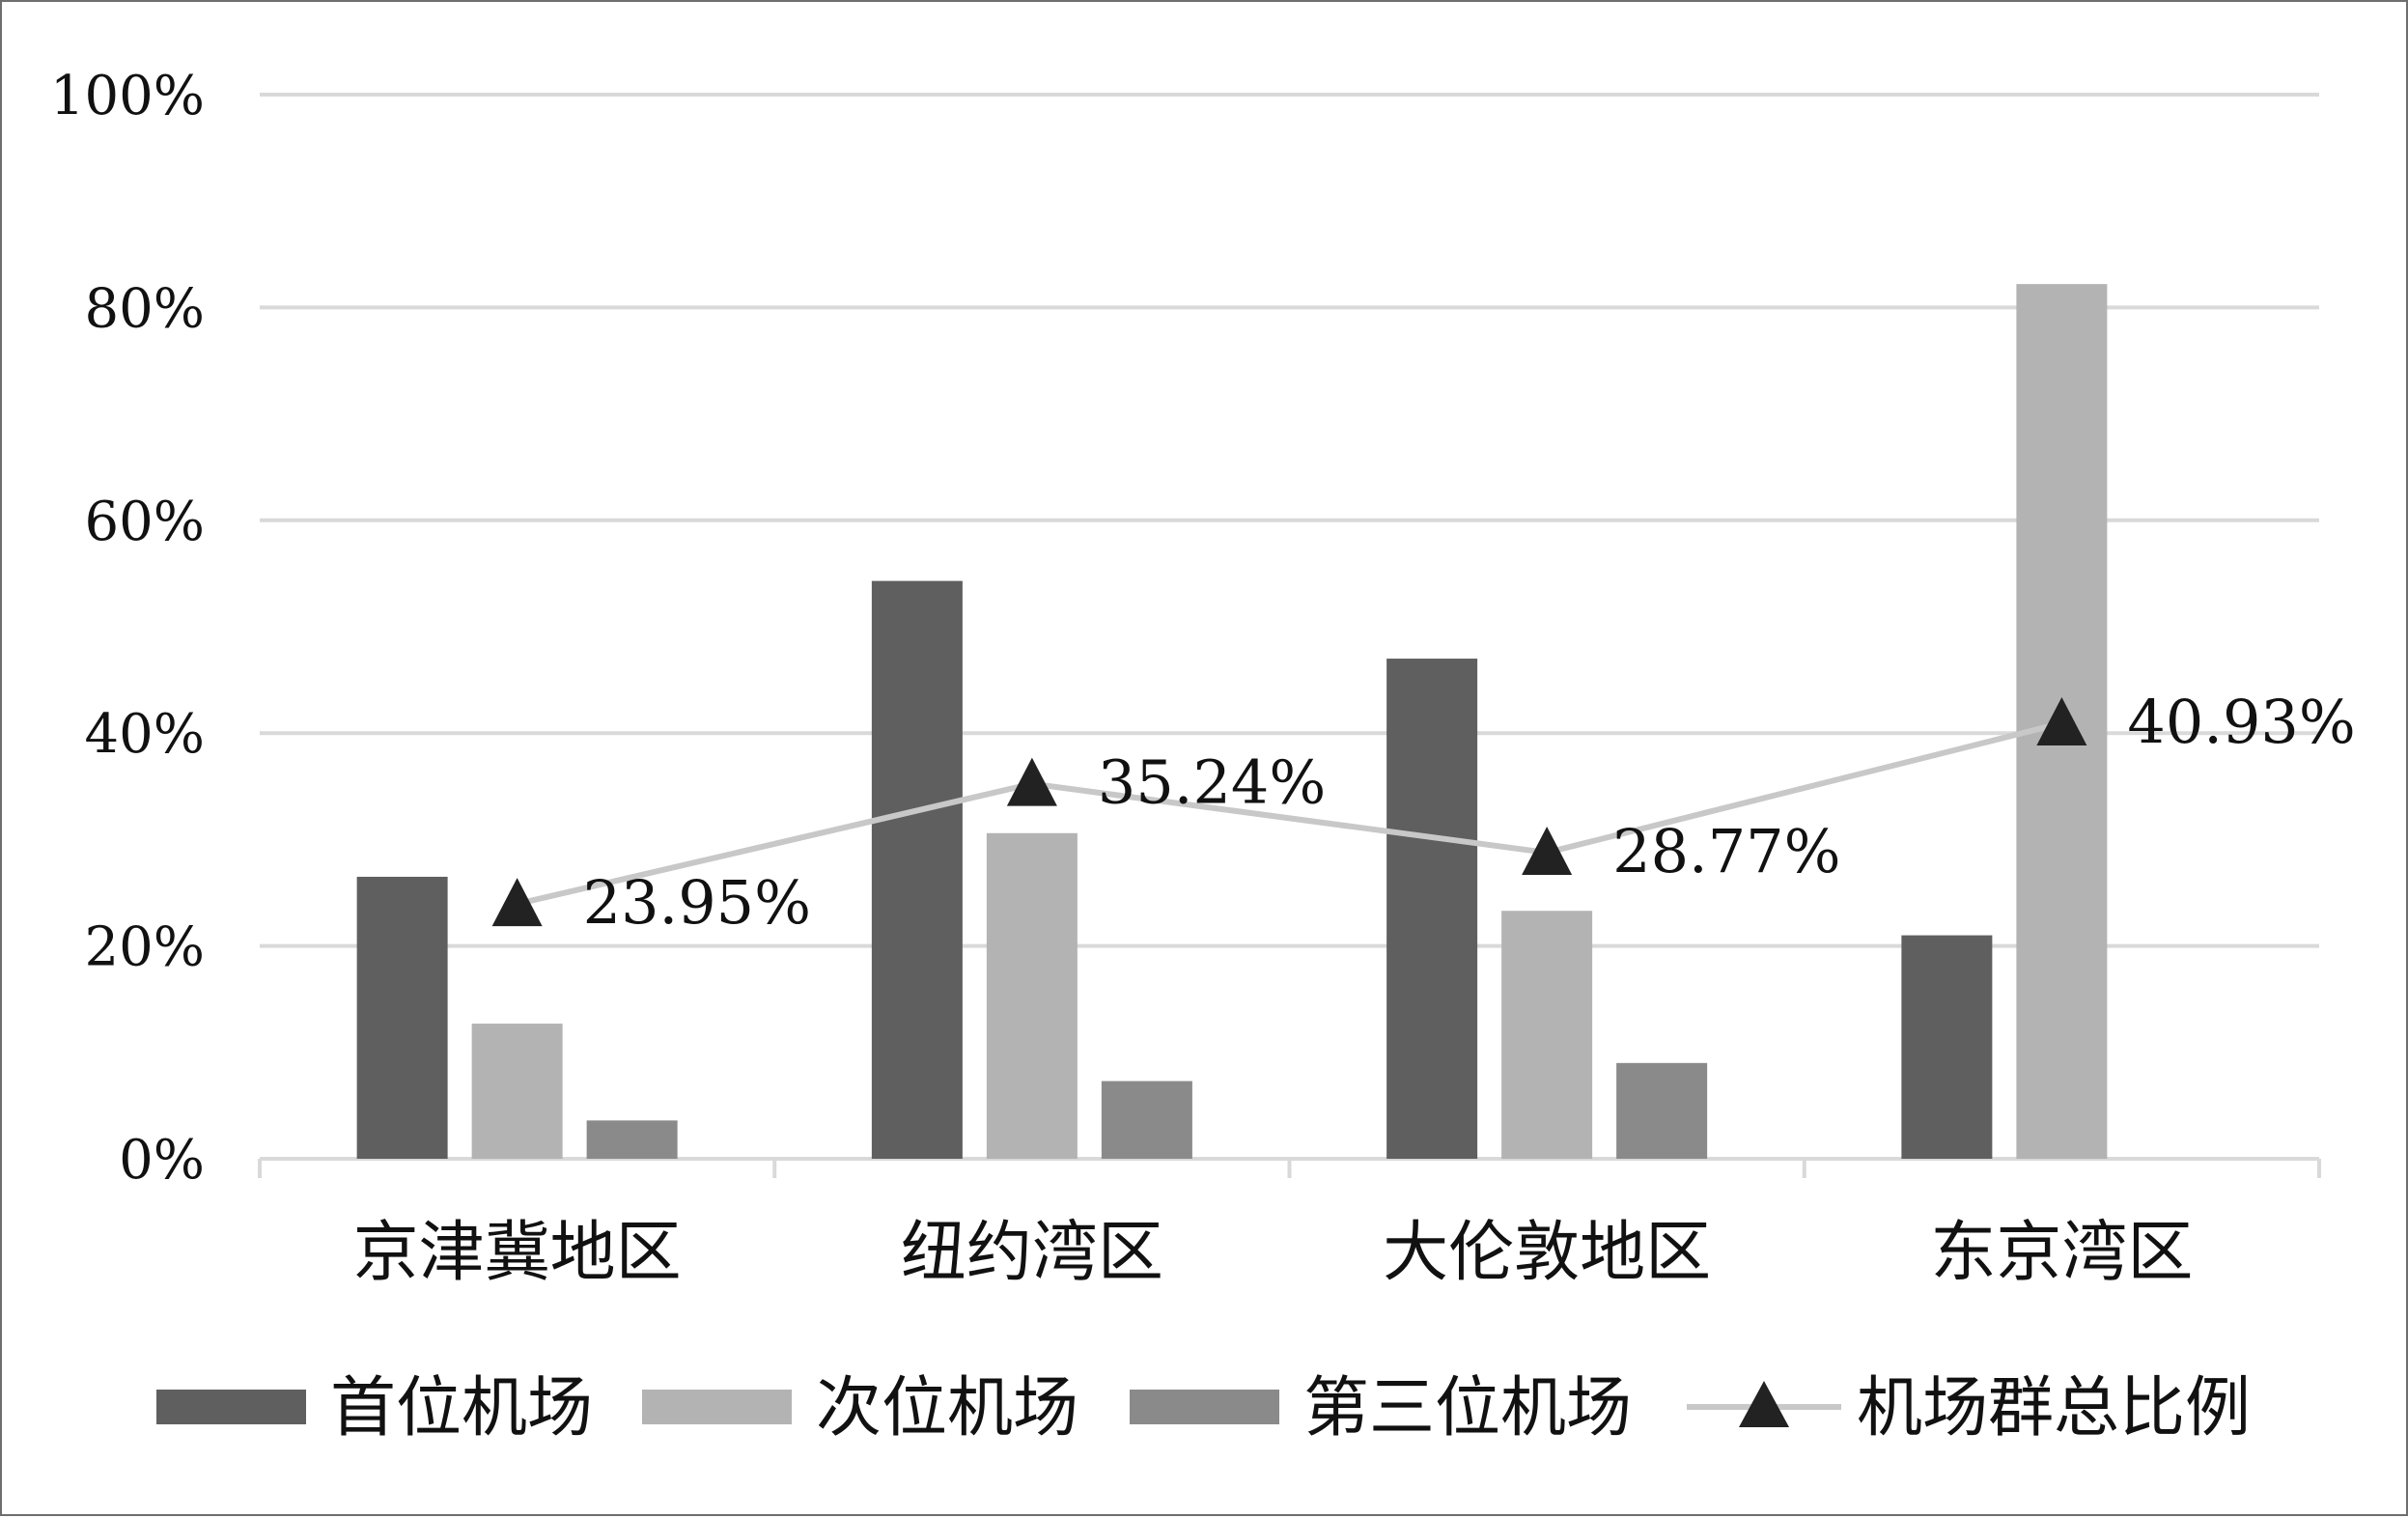 This screenshot has width=2408, height=1518. I want to click on y-axis: 0% 20% 40% 60% 80% 100%, so click(128, 628).